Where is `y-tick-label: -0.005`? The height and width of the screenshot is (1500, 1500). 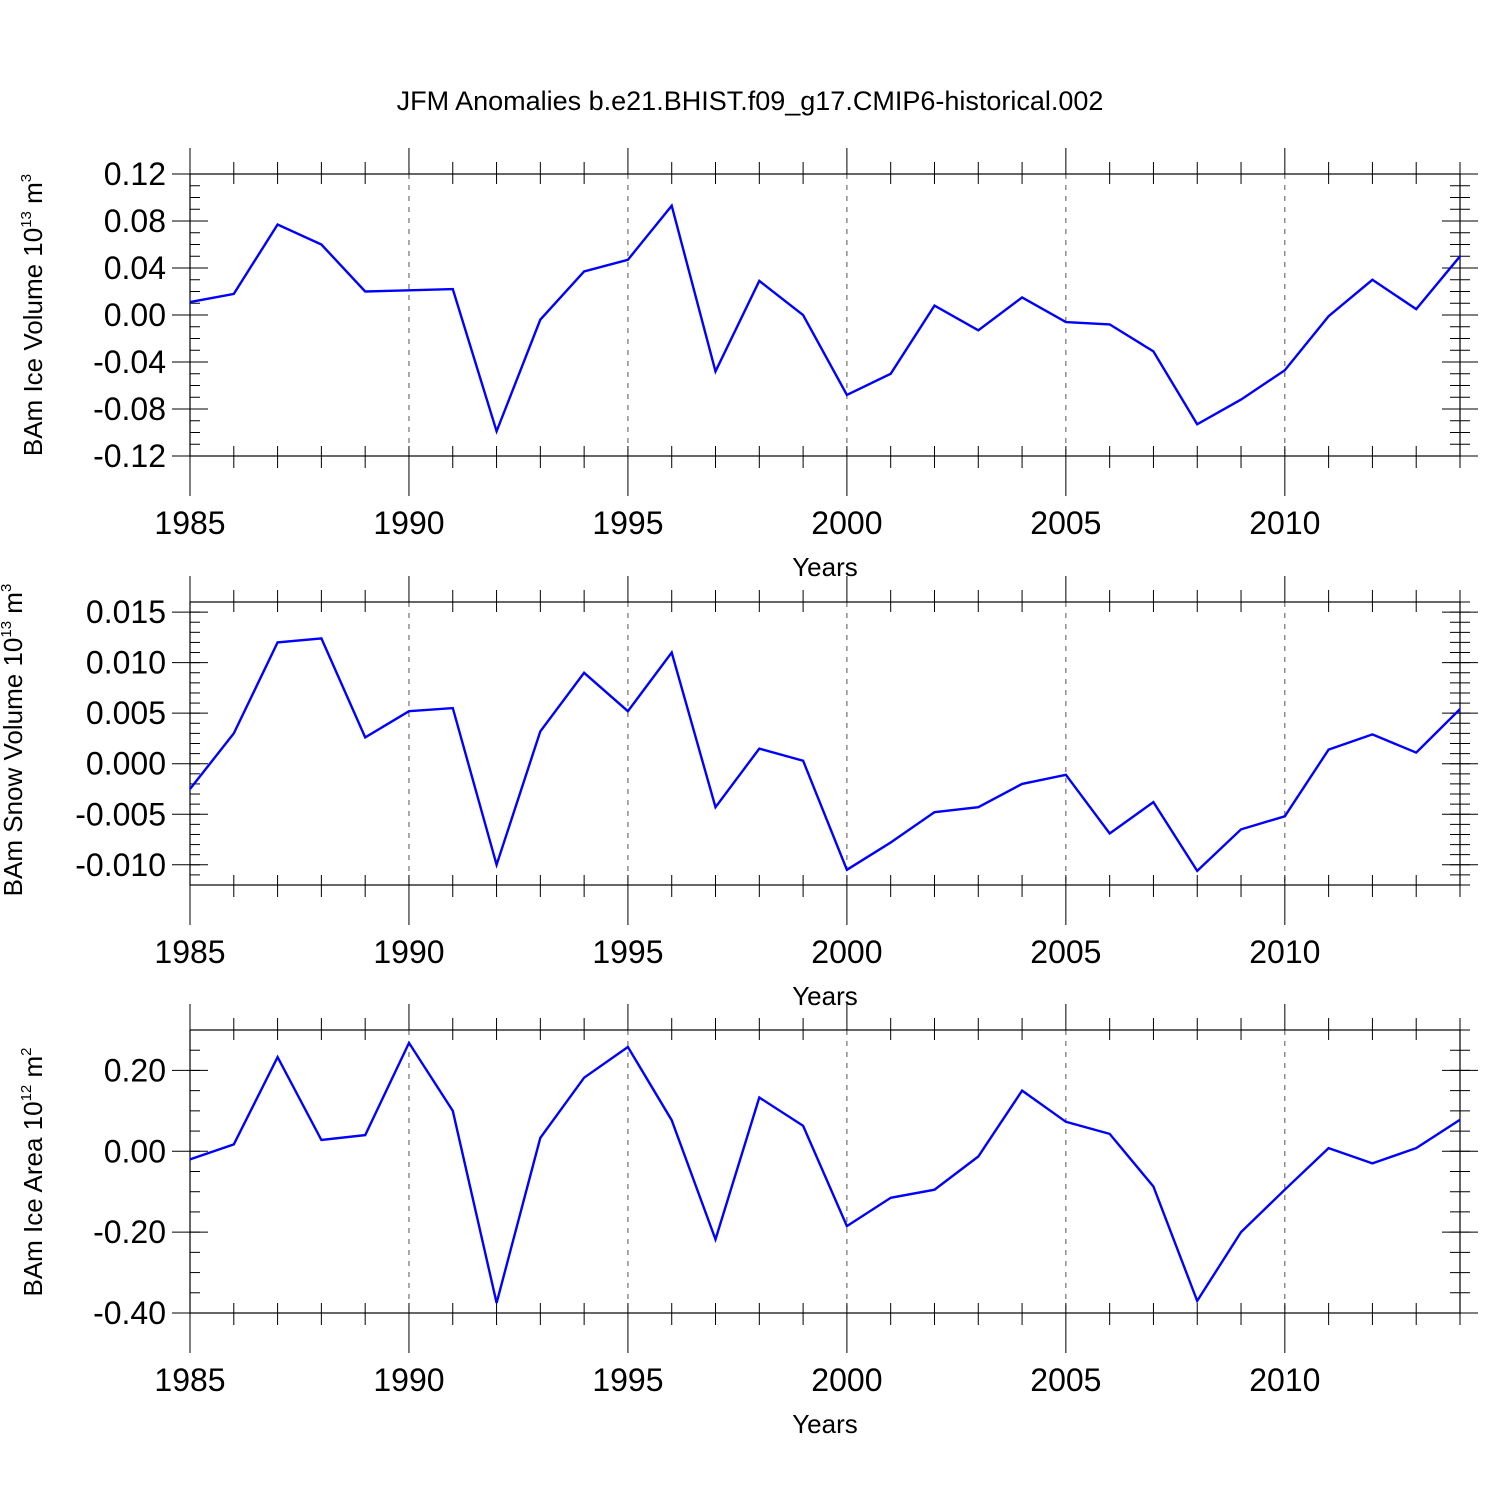
y-tick-label: -0.005 is located at coordinates (120, 814).